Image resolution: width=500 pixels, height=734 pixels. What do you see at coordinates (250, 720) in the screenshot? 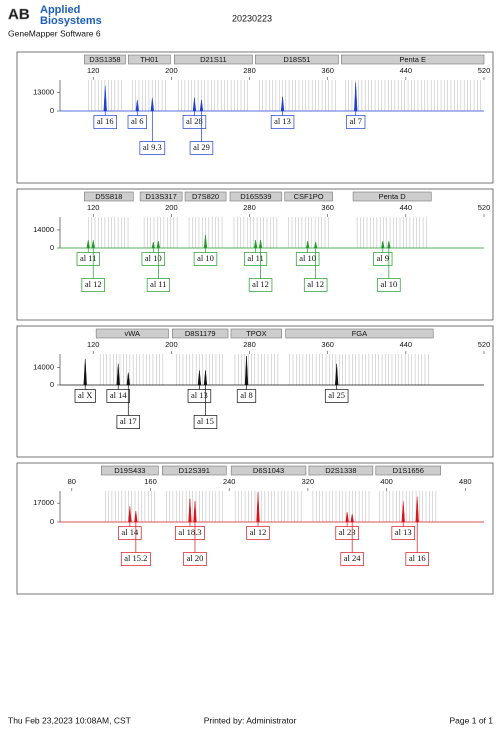
I see `printed-by: Printed by: Administrator` at bounding box center [250, 720].